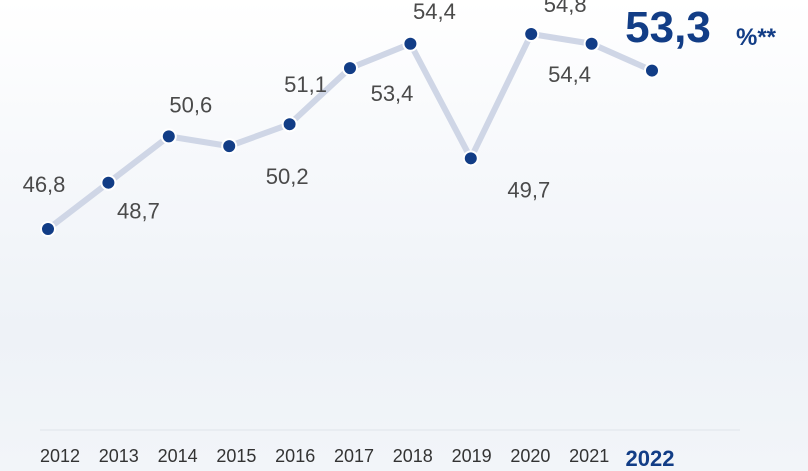 This screenshot has height=471, width=808. What do you see at coordinates (236, 456) in the screenshot?
I see `x-tick-label-2015: 2015` at bounding box center [236, 456].